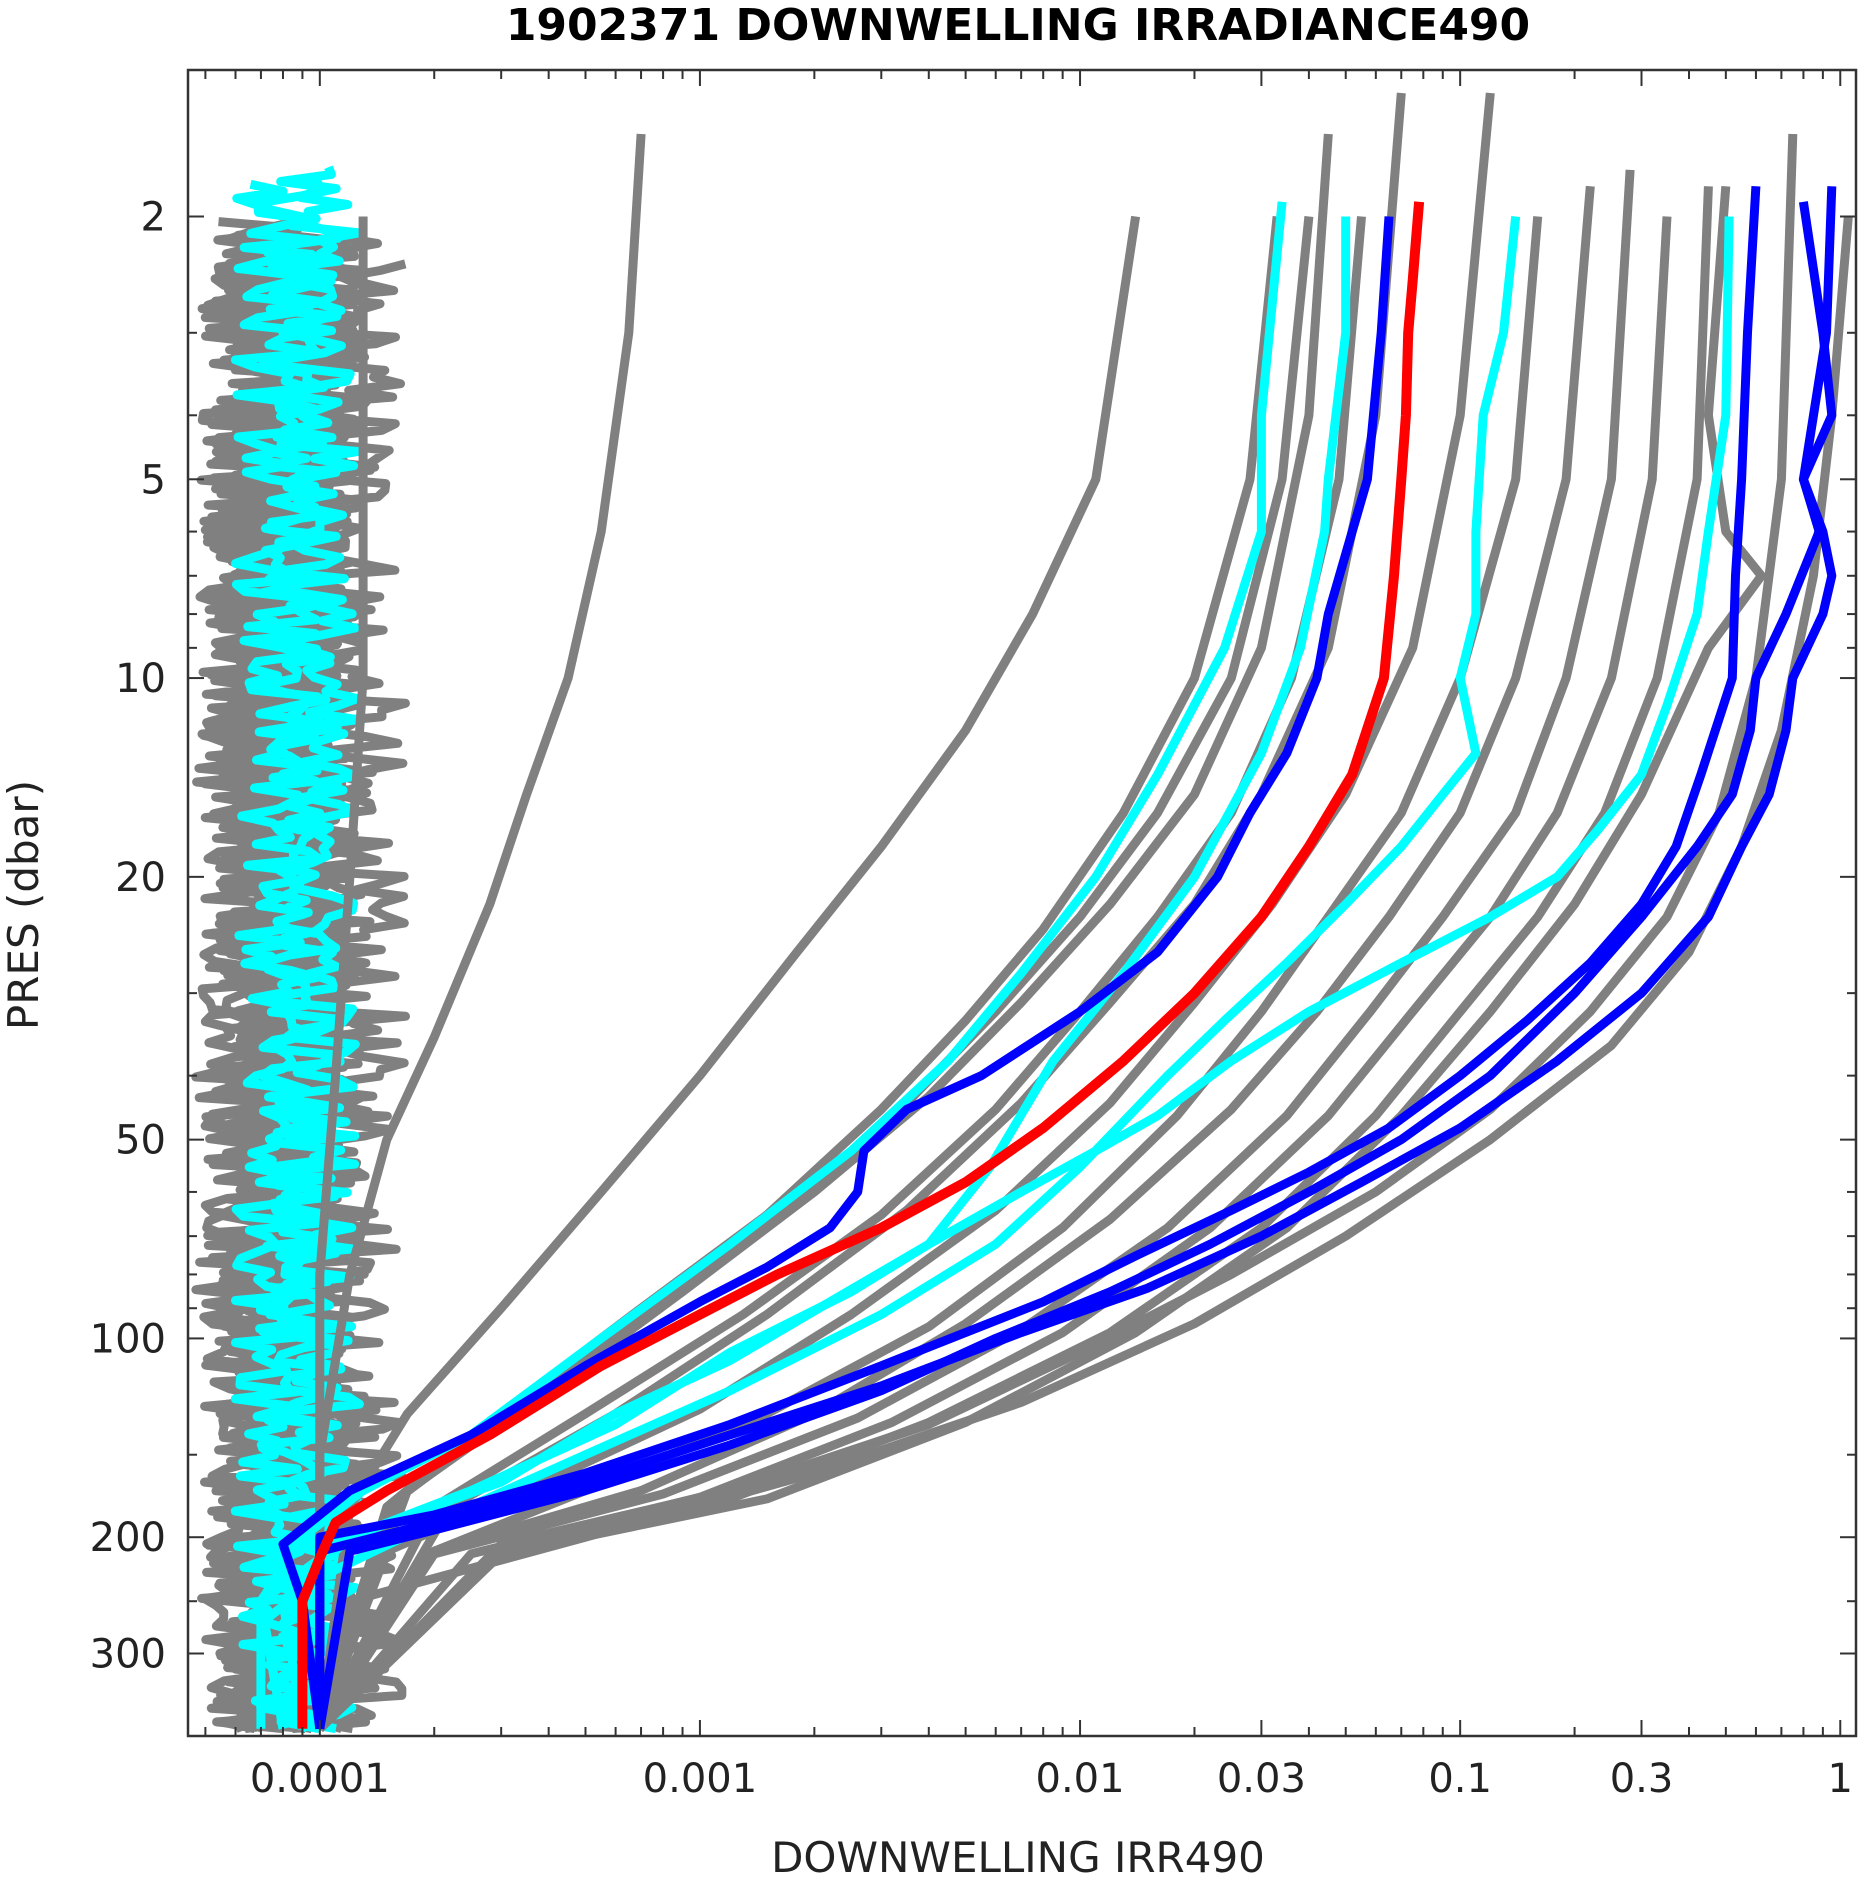 This screenshot has height=1881, width=1865. Describe the element at coordinates (320, 1779) in the screenshot. I see `x-tick-label: 0.0001` at that location.